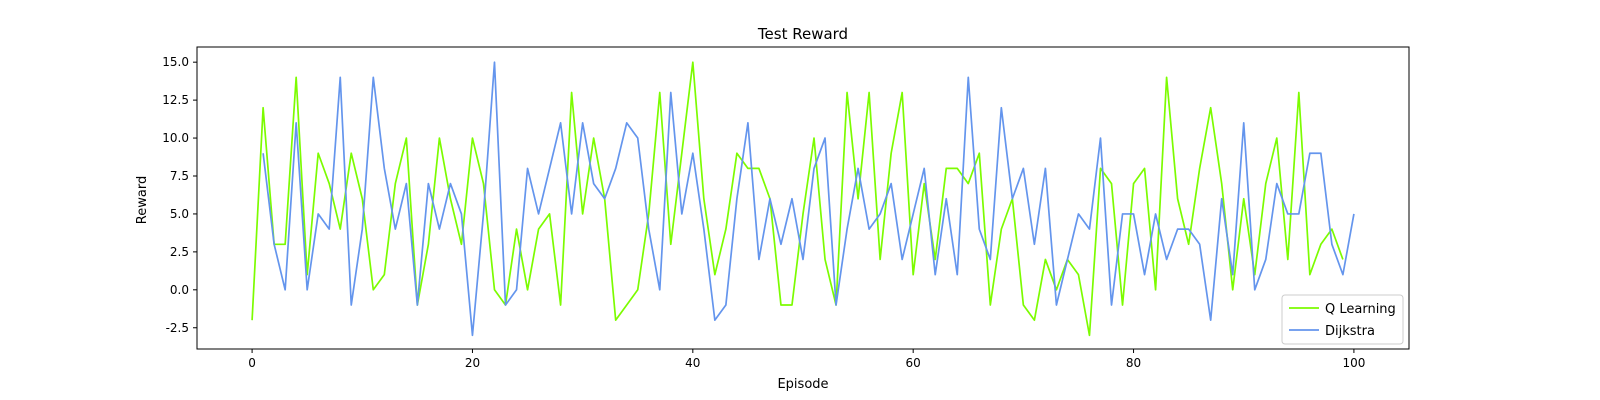 Image resolution: width=1600 pixels, height=400 pixels. I want to click on x-axis-ticks: 0 20 40 60 80 100, so click(806, 359).